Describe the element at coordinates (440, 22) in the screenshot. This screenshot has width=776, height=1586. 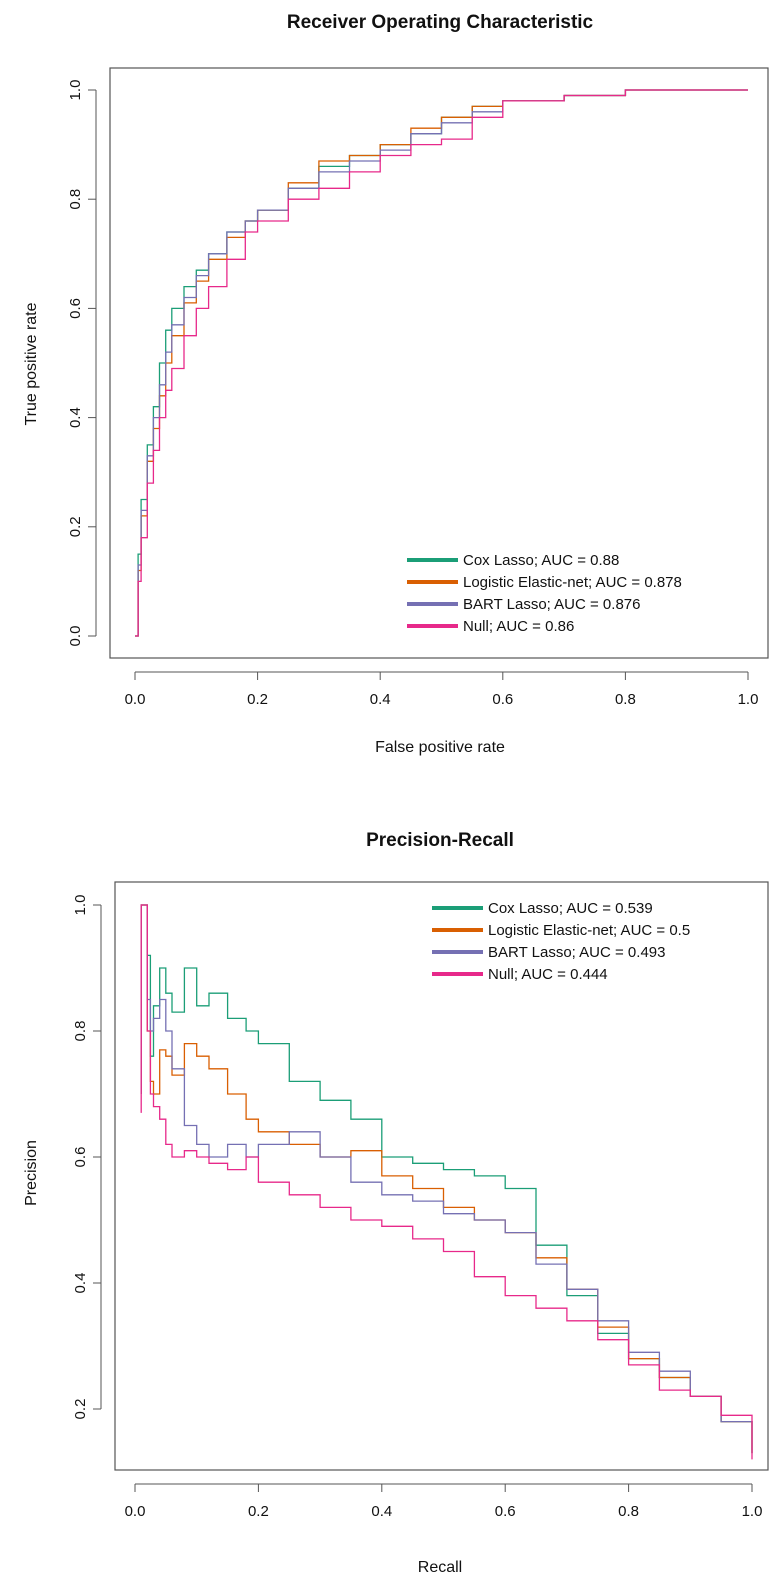
I see `roc-title: Receiver Operating Characteristic` at that location.